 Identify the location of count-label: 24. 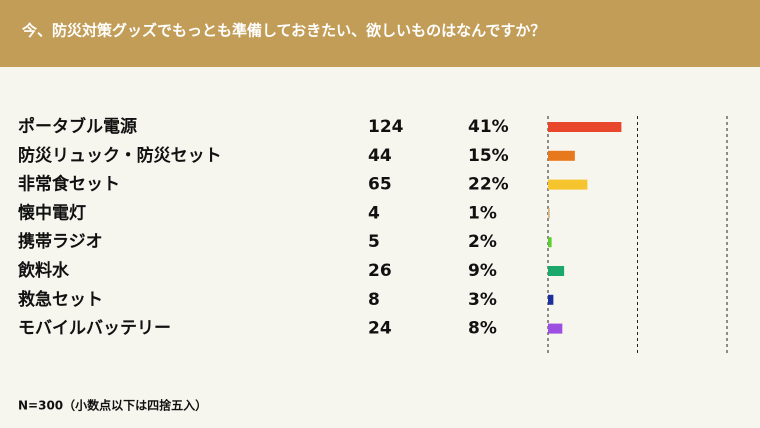
(380, 329).